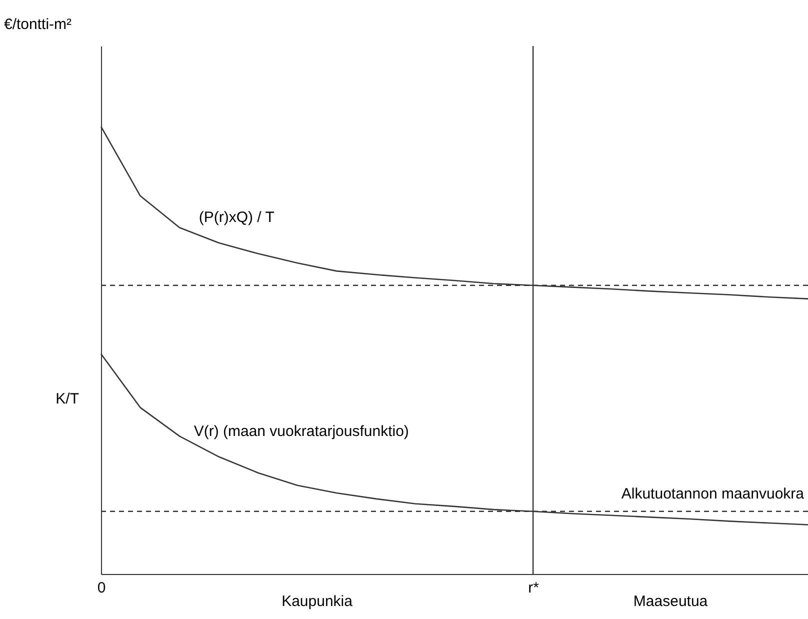  Describe the element at coordinates (301, 431) in the screenshot. I see `series-label: V(r) (maan vuokratarjousfunktio)` at that location.